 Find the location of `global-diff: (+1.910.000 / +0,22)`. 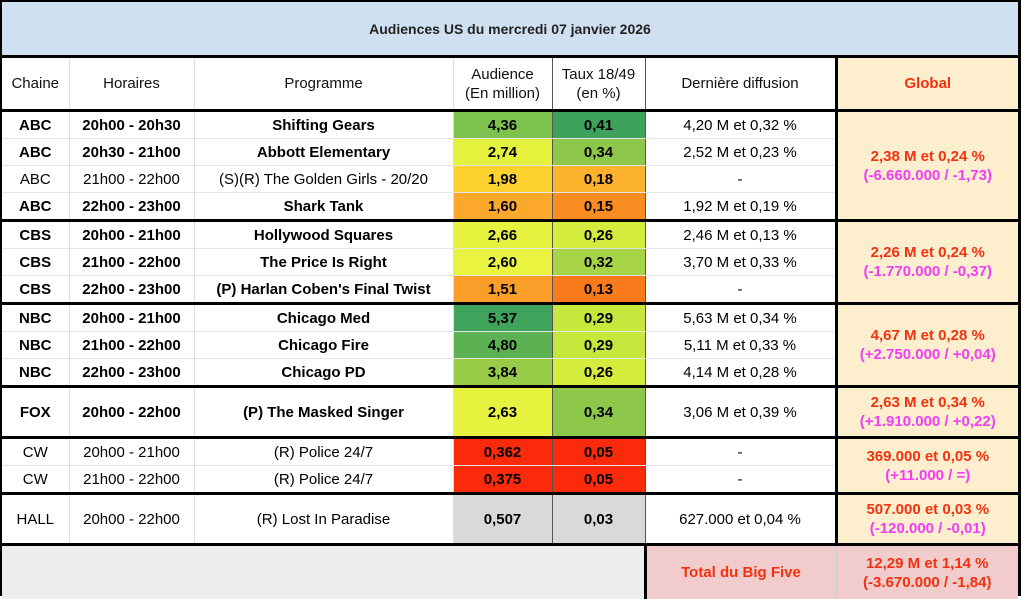

global-diff: (+1.910.000 / +0,22) is located at coordinates (928, 421).